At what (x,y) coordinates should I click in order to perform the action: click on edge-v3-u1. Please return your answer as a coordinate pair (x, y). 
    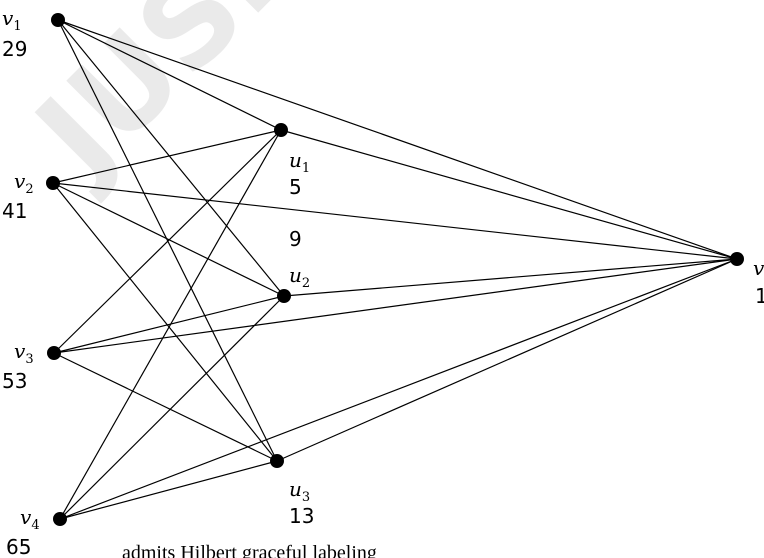
    Looking at the image, I should click on (167, 241).